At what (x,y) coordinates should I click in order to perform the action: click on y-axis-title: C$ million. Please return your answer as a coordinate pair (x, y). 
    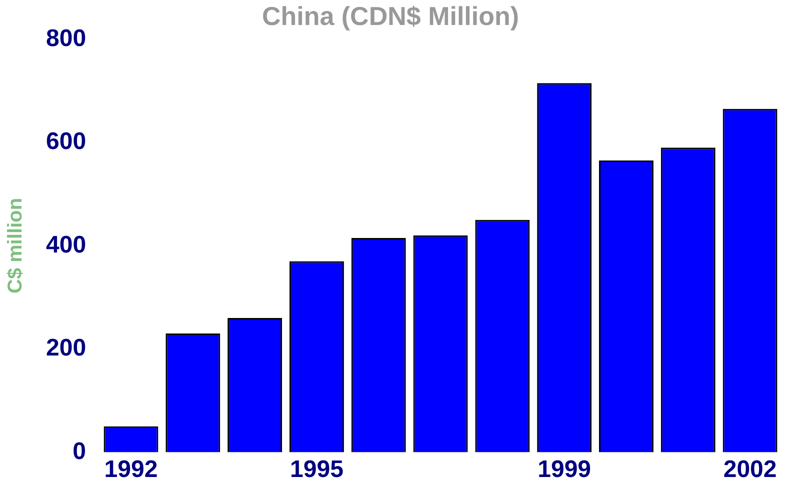
    Looking at the image, I should click on (15, 246).